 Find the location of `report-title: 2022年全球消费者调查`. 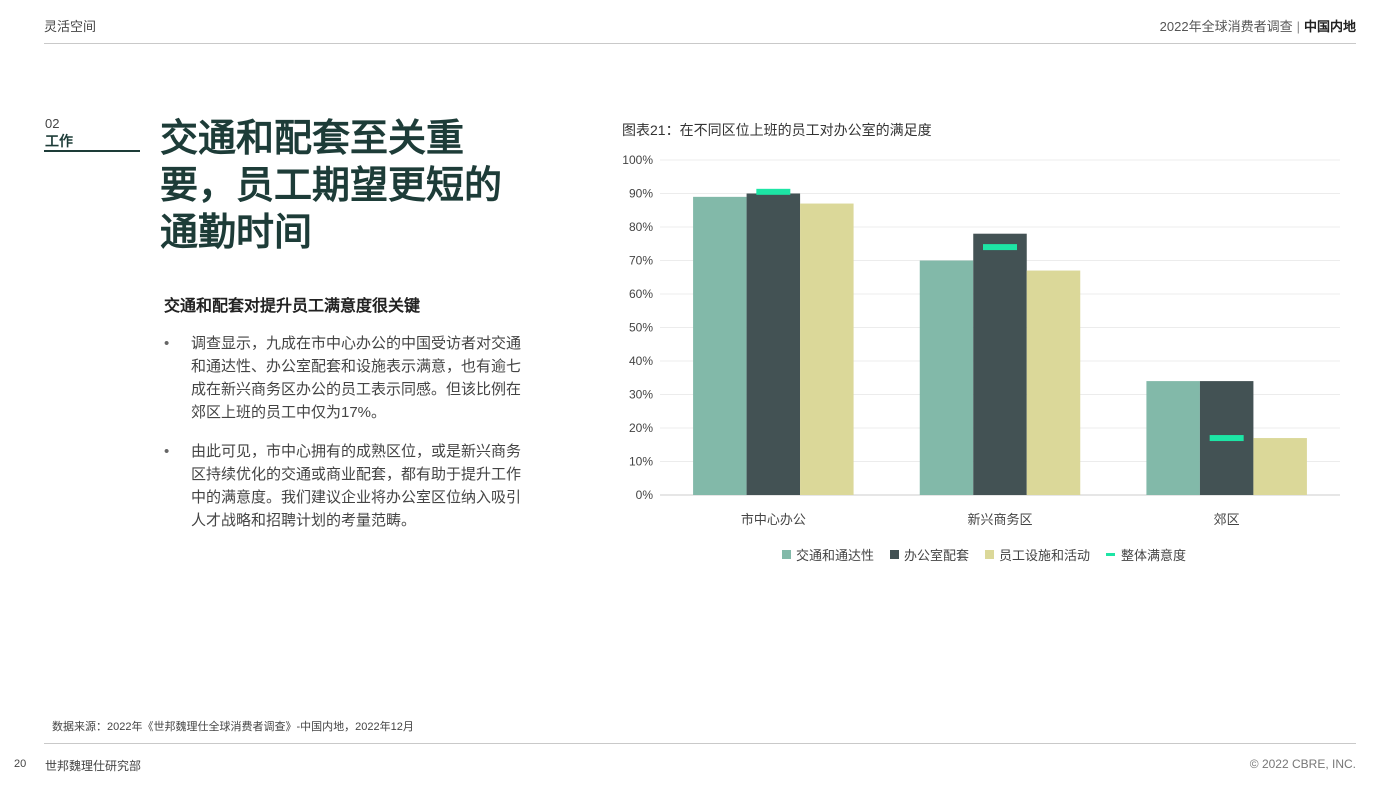

report-title: 2022年全球消费者调查 is located at coordinates (1226, 26).